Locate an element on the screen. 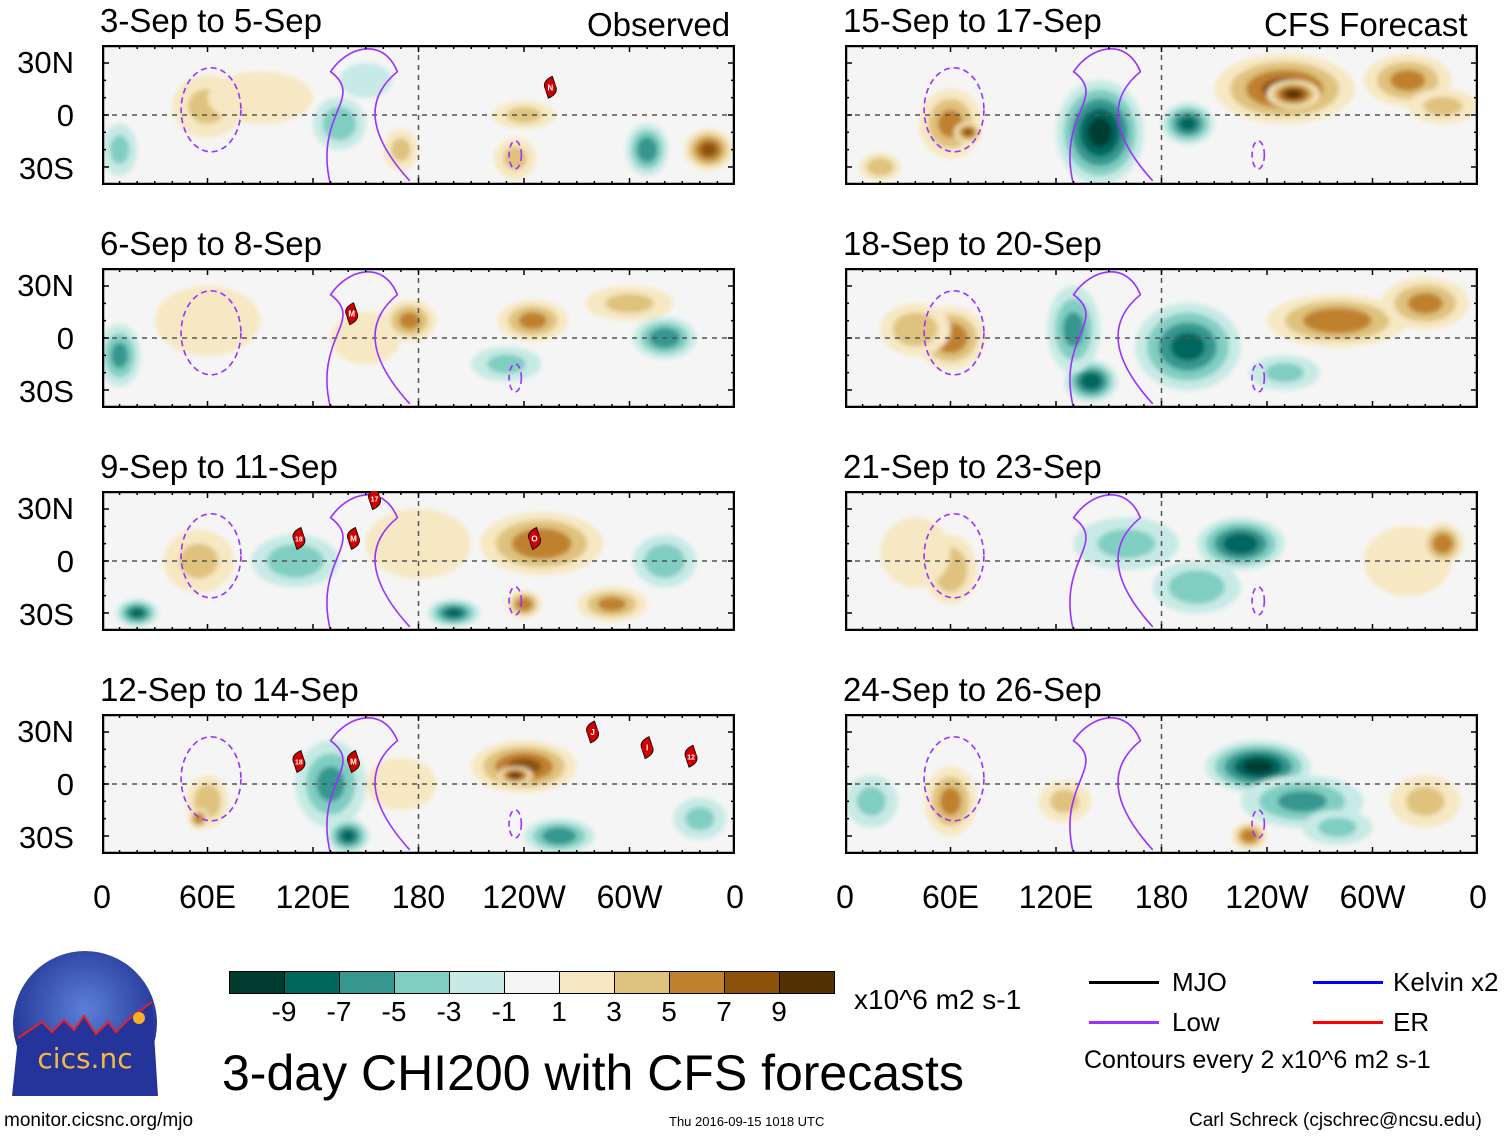 The width and height of the screenshot is (1510, 1137). panel-title: 6-Sep to 8-Sep is located at coordinates (211, 243).